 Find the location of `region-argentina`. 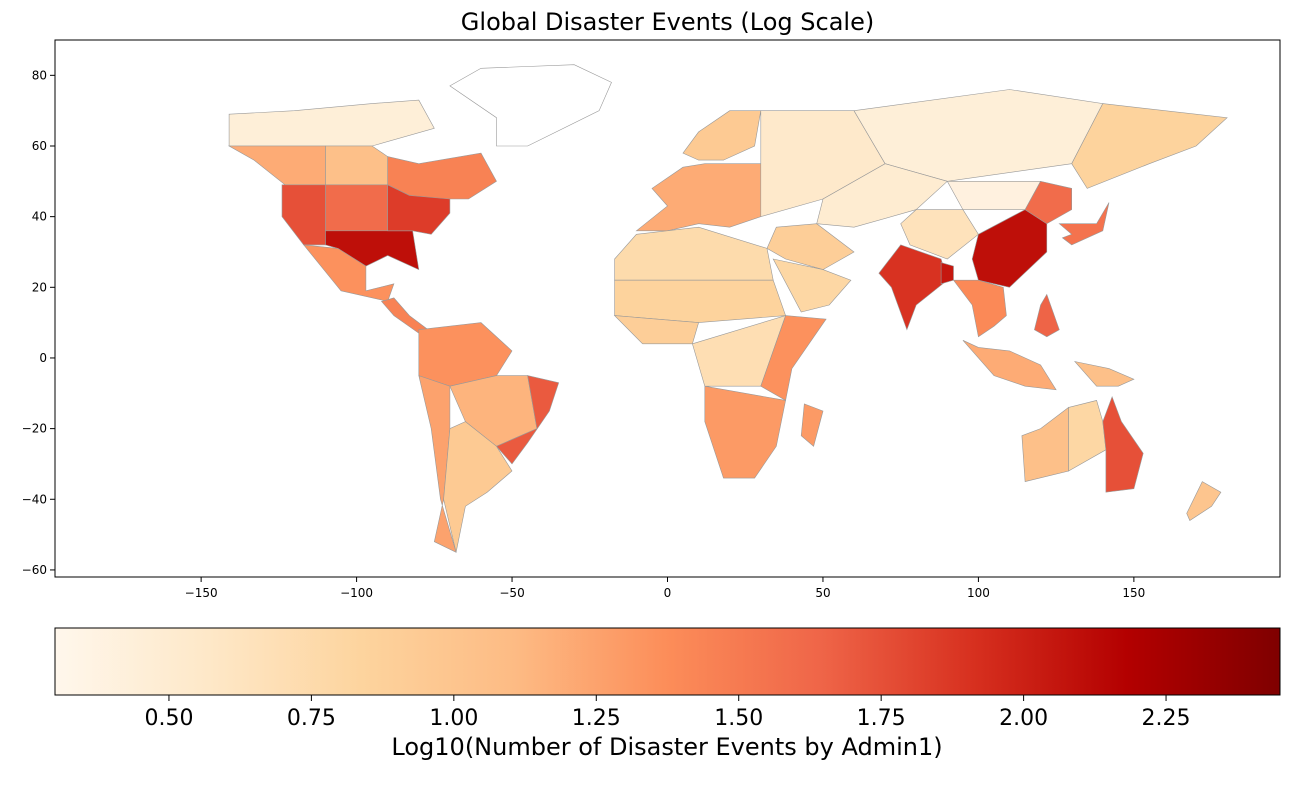

region-argentina is located at coordinates (478, 487).